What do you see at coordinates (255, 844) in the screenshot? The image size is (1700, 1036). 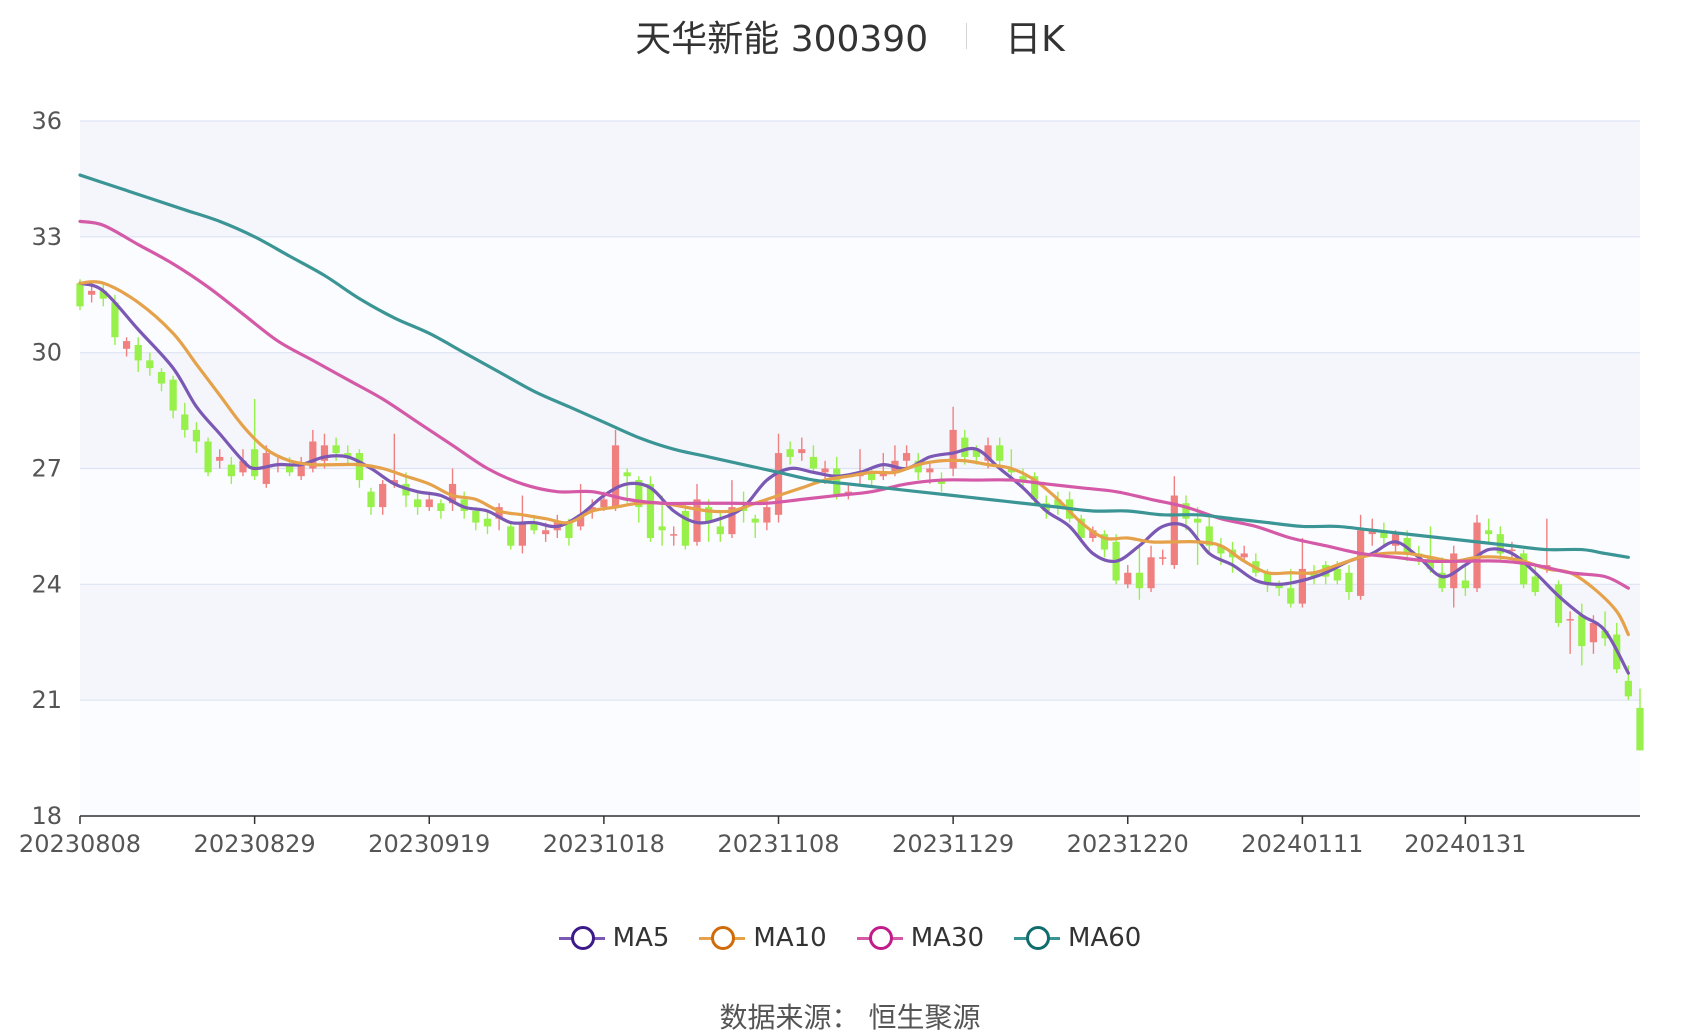 I see `x-tick-label: 20230829` at bounding box center [255, 844].